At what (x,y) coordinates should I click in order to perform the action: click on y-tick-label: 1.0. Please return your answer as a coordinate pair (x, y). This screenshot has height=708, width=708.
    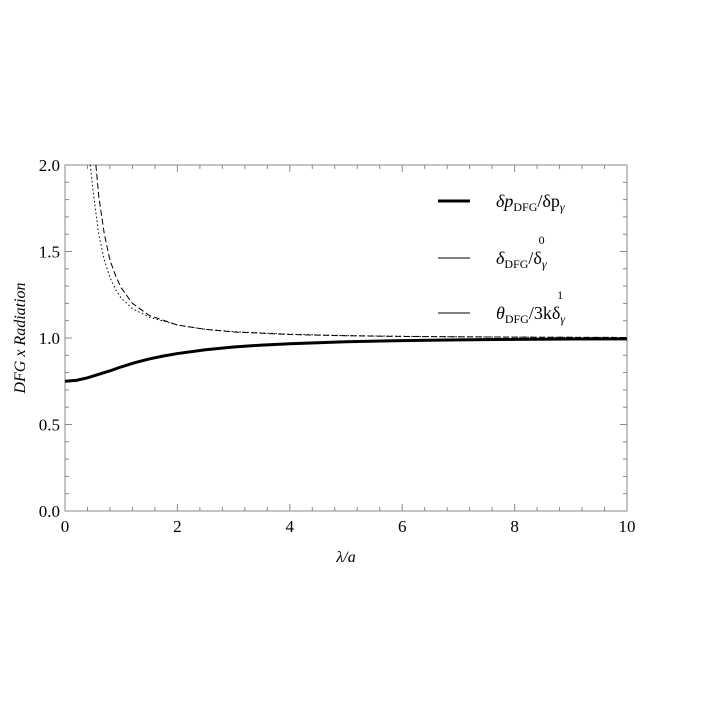
    Looking at the image, I should click on (49, 338).